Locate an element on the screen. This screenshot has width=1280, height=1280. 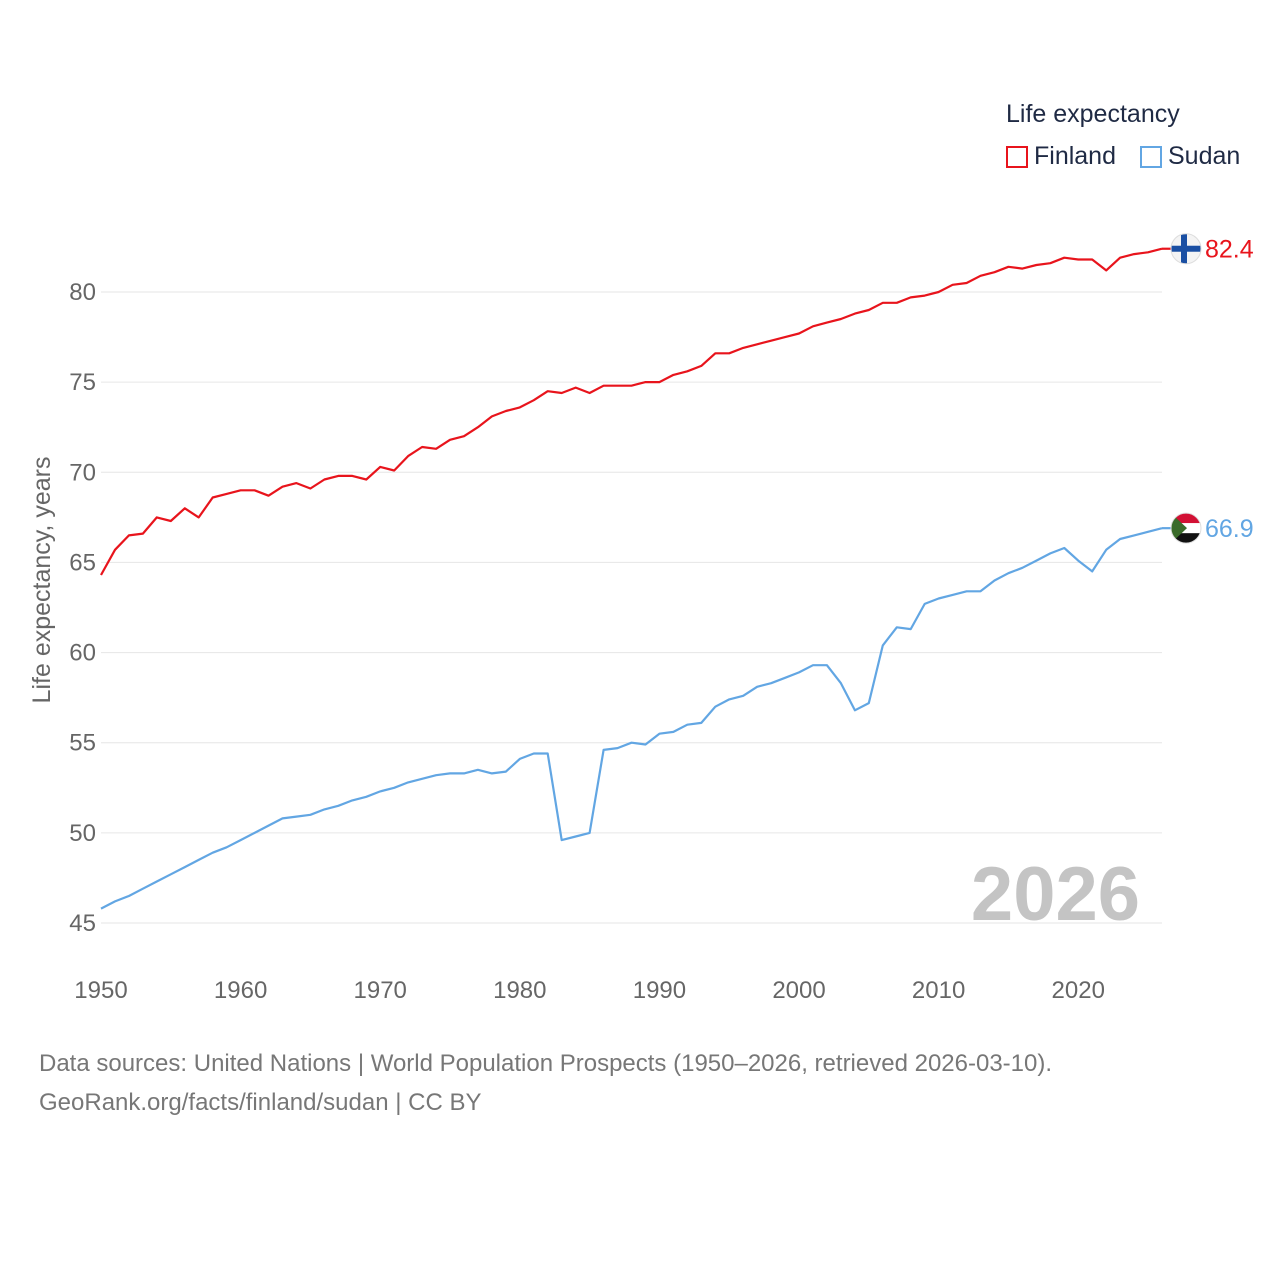
x-tick-label: 1980 is located at coordinates (519, 990).